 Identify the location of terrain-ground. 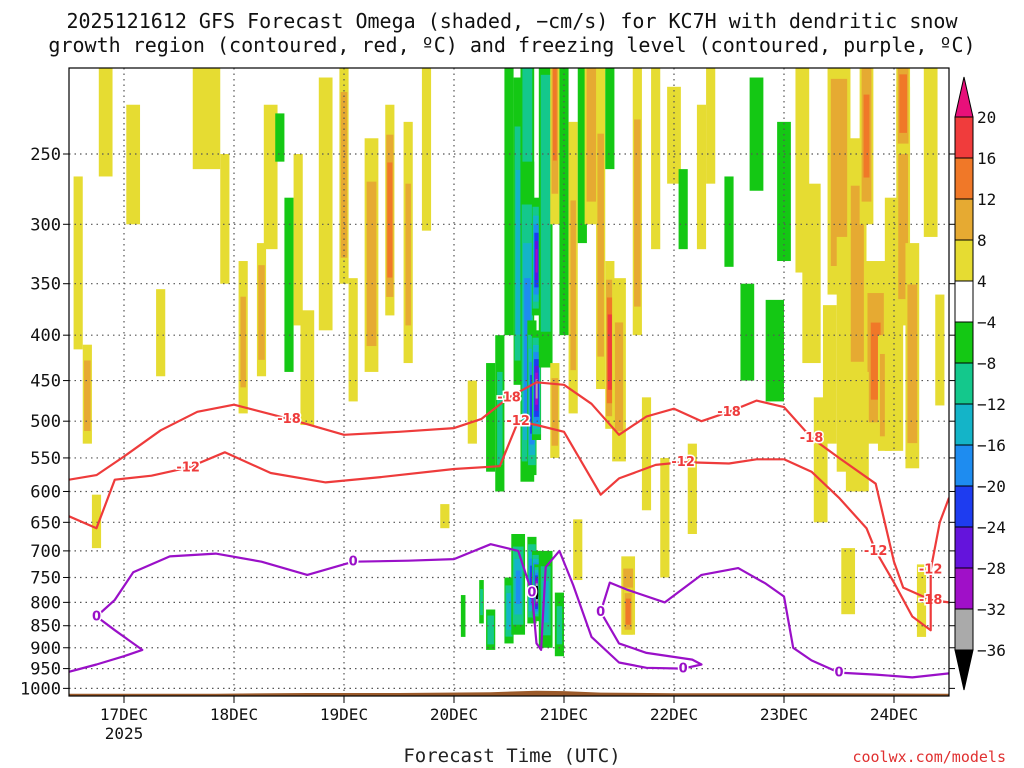
(509, 693).